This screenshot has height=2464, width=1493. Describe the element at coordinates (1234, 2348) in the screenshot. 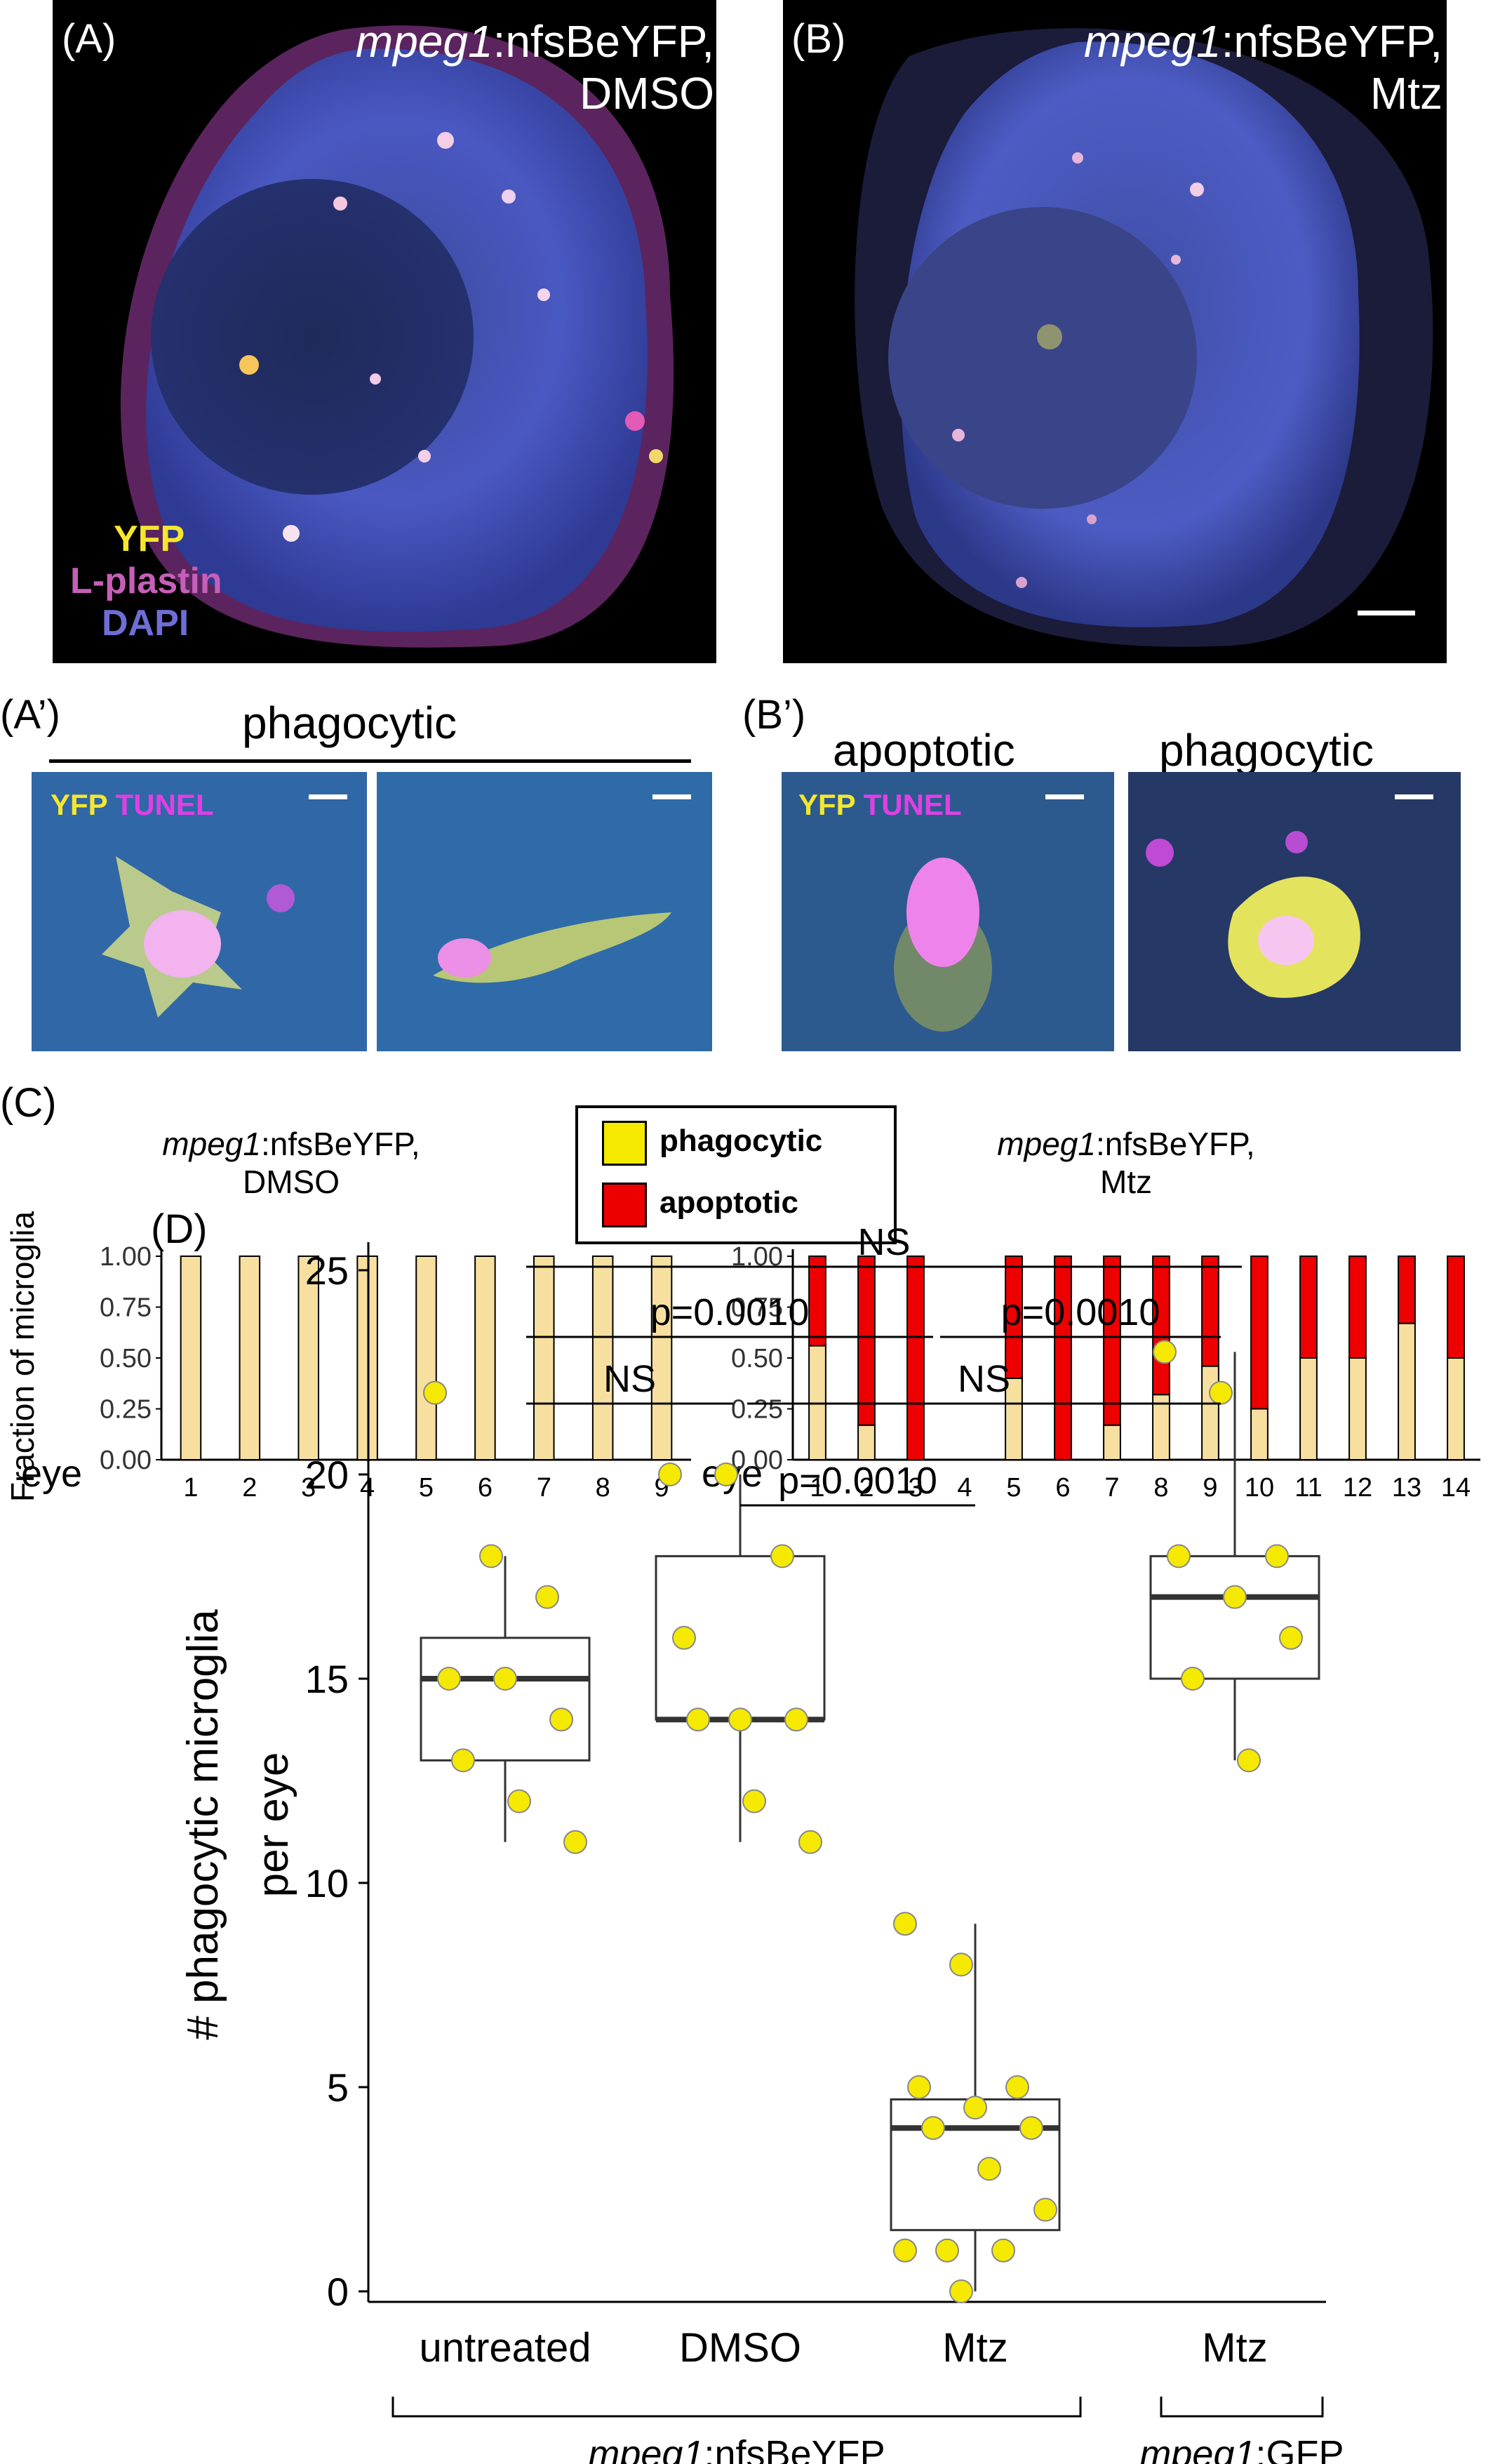

I see `d-xtick-label: Mtz` at that location.